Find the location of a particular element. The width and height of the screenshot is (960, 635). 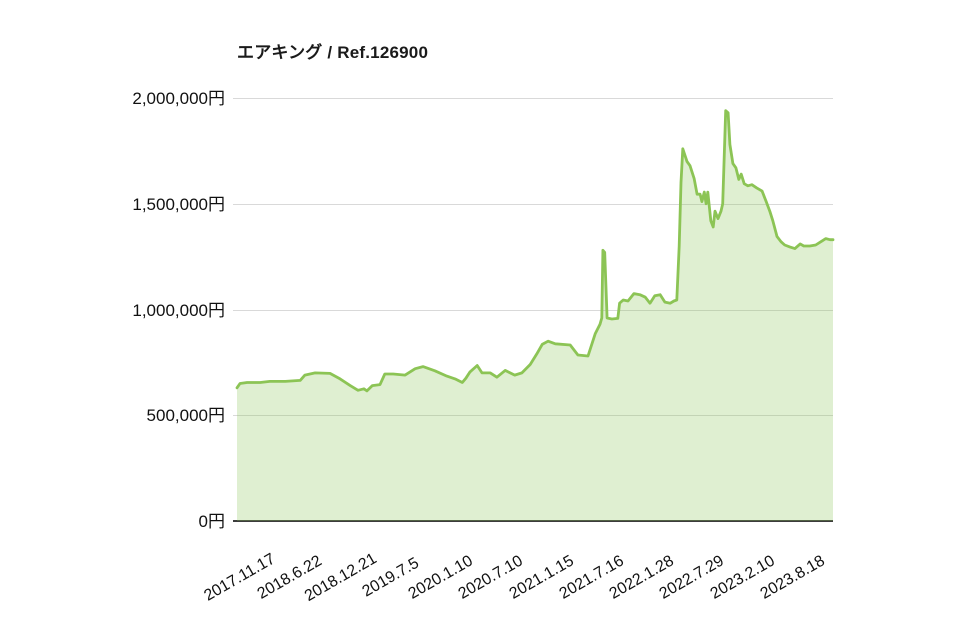

y-axis-label: 2,000,000円 is located at coordinates (178, 98).